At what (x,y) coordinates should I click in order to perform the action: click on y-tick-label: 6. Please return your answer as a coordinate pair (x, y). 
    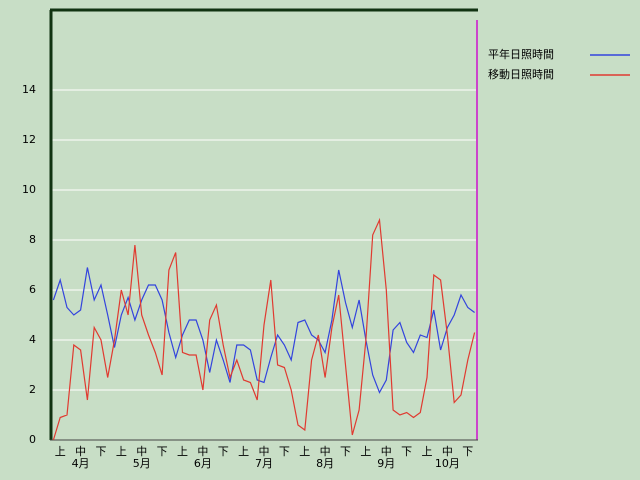
    Looking at the image, I should click on (32, 289).